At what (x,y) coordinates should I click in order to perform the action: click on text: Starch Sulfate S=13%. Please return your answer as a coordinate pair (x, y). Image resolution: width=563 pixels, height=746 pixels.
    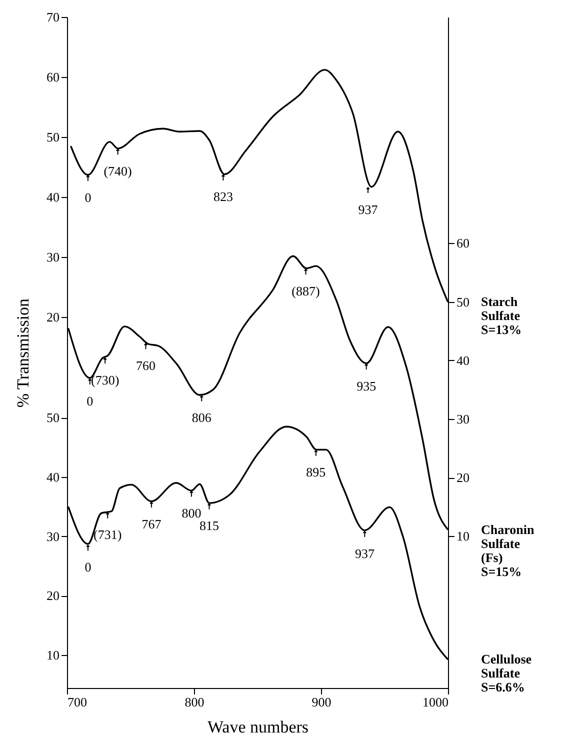
    Looking at the image, I should click on (501, 316).